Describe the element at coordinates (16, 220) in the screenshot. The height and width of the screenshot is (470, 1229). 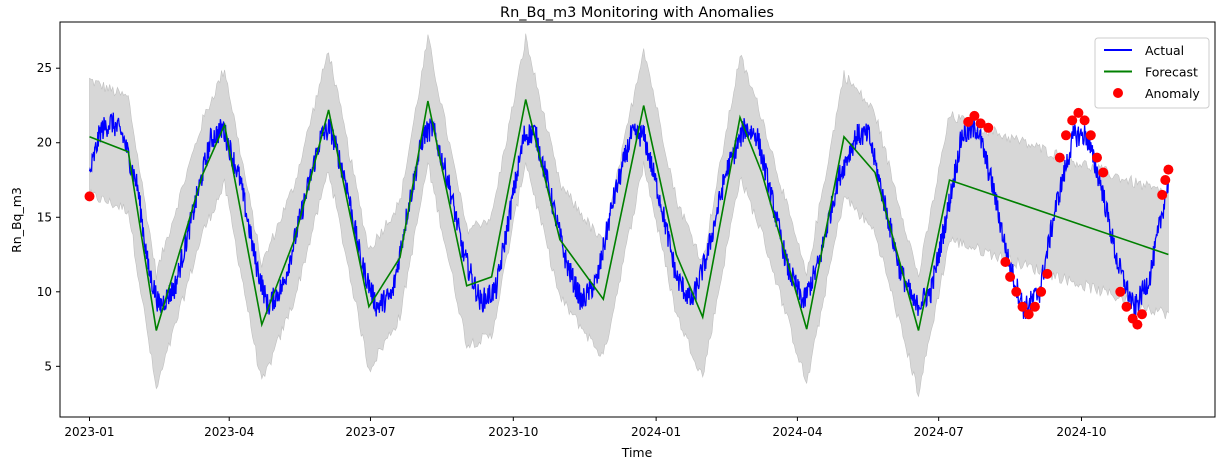
I see `y-axis-label: Rn_Bq_m3` at that location.